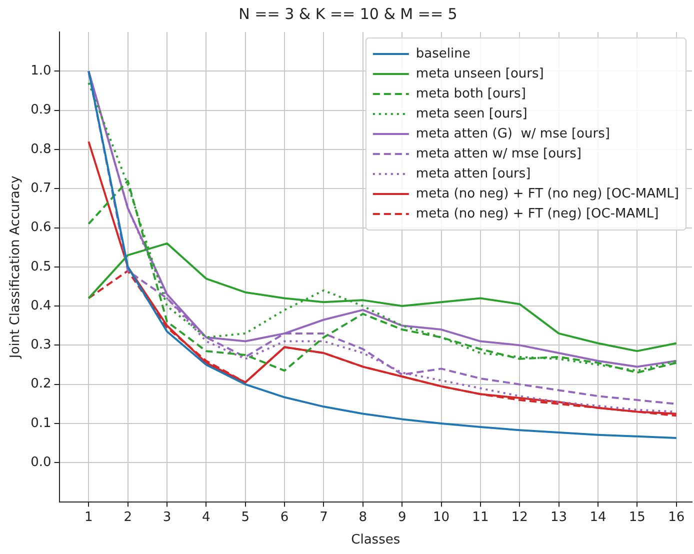 This screenshot has width=694, height=554. I want to click on y-tick-label: 0.6, so click(41, 228).